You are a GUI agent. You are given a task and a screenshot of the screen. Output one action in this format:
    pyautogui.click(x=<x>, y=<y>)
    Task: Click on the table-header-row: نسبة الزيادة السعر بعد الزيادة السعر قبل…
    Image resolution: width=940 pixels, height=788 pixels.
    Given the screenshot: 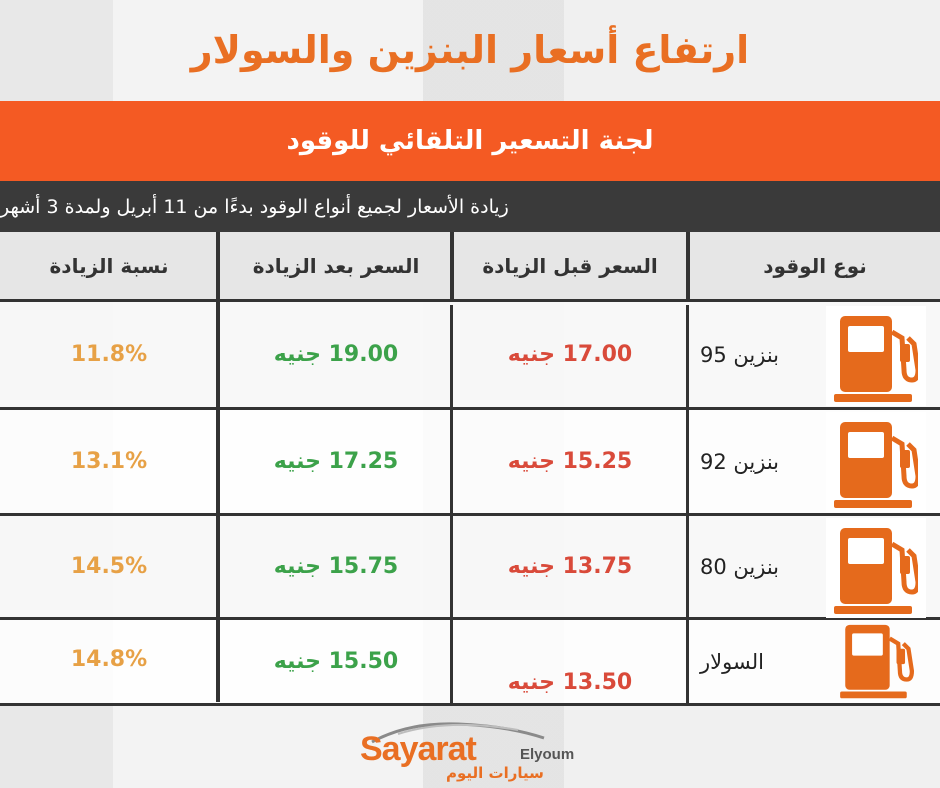 What is the action you would take?
    pyautogui.click(x=470, y=267)
    